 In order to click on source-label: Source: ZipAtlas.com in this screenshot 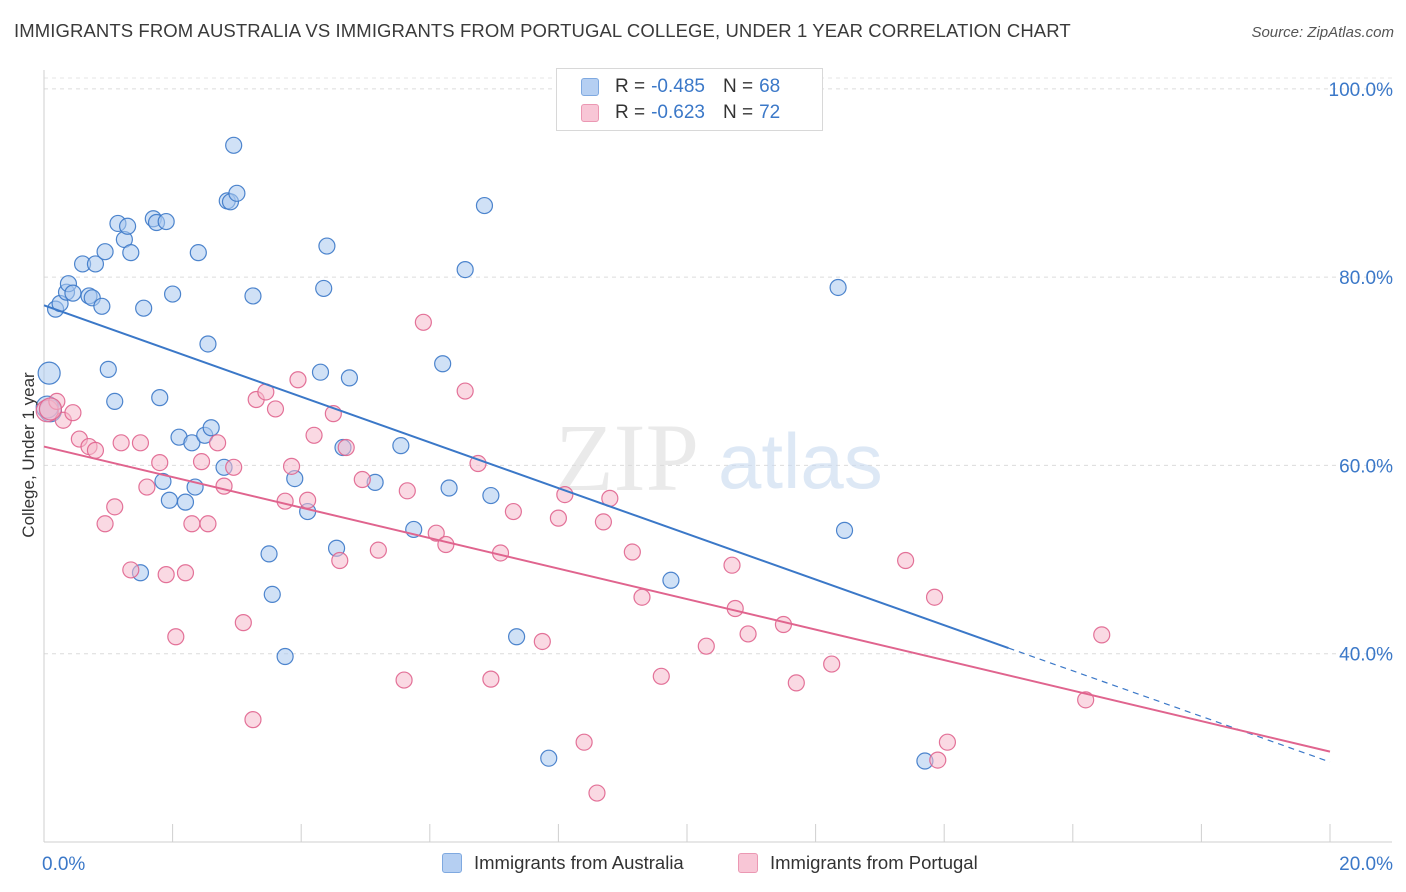, I will do `click(1322, 32)`.